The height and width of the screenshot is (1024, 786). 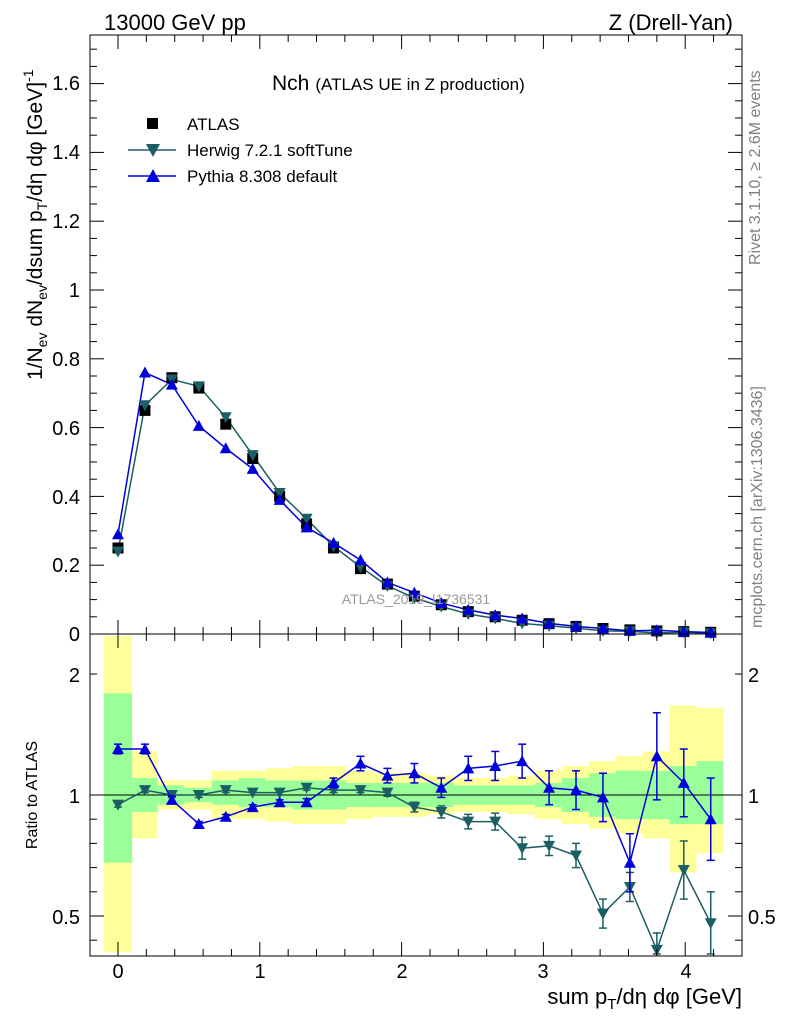 What do you see at coordinates (762, 797) in the screenshot?
I see `ratio-y-tick-labels-right: 0.5 1 2` at bounding box center [762, 797].